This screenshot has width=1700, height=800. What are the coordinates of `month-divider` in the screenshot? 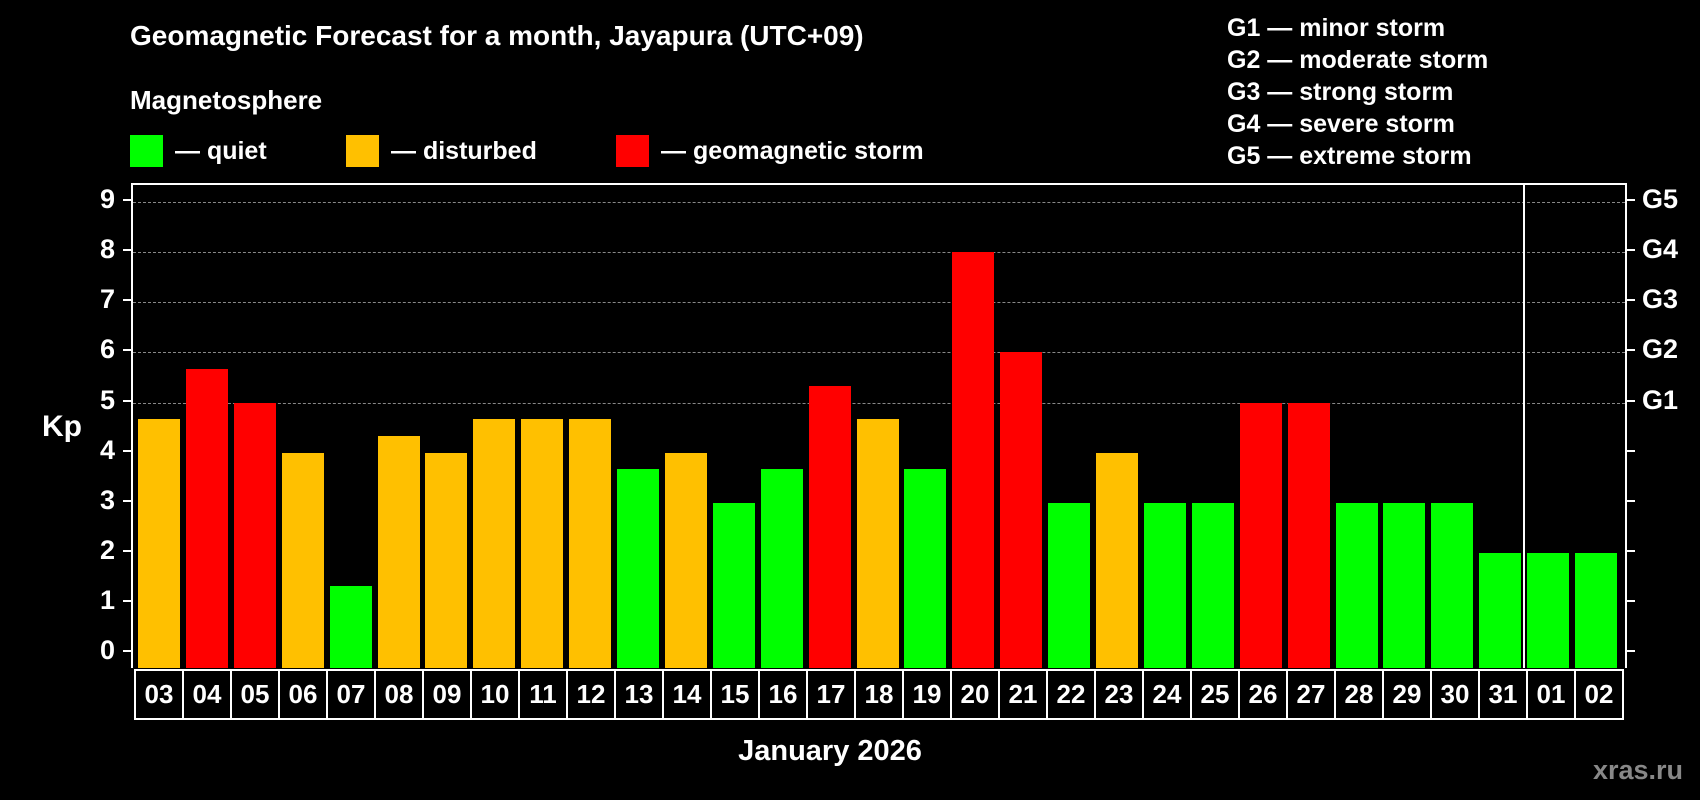 It's located at (1524, 426).